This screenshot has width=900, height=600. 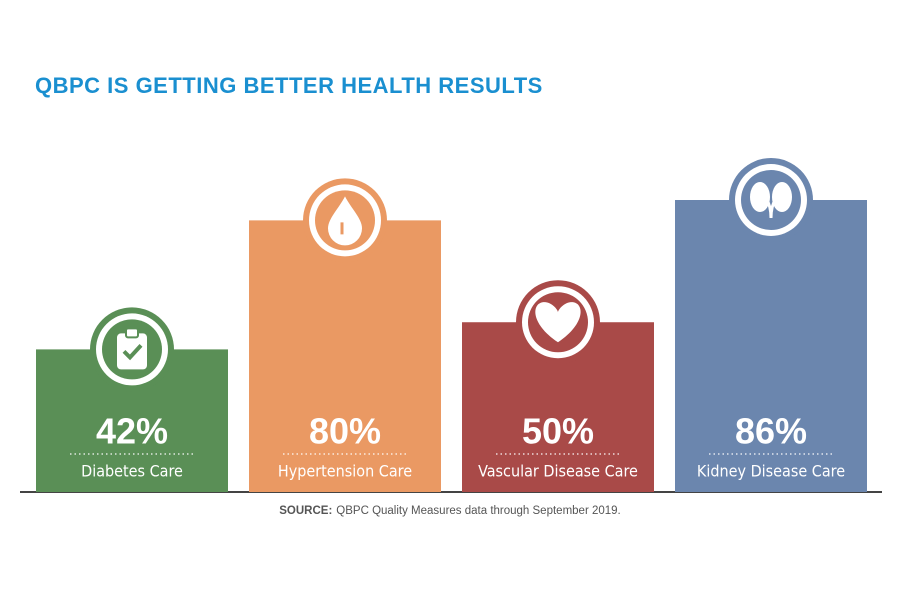 What do you see at coordinates (771, 431) in the screenshot?
I see `value-label: 86%` at bounding box center [771, 431].